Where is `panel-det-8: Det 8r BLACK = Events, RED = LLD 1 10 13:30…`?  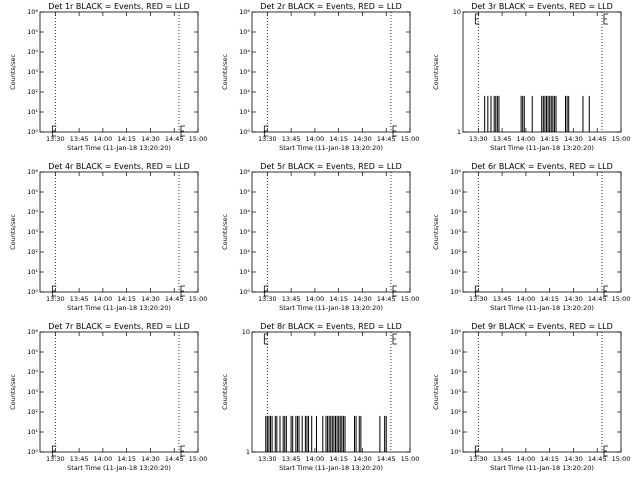
panel-det-8: Det 8r BLACK = Events, RED = LLD 1 10 13:30… is located at coordinates (320, 397).